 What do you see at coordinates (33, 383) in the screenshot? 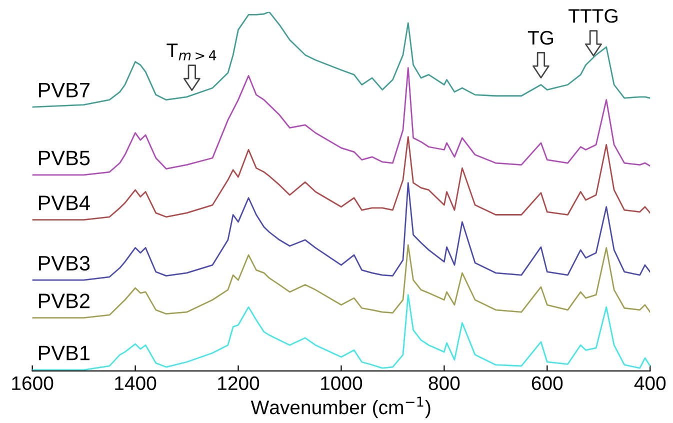
I see `x-tick-label: 1600` at bounding box center [33, 383].